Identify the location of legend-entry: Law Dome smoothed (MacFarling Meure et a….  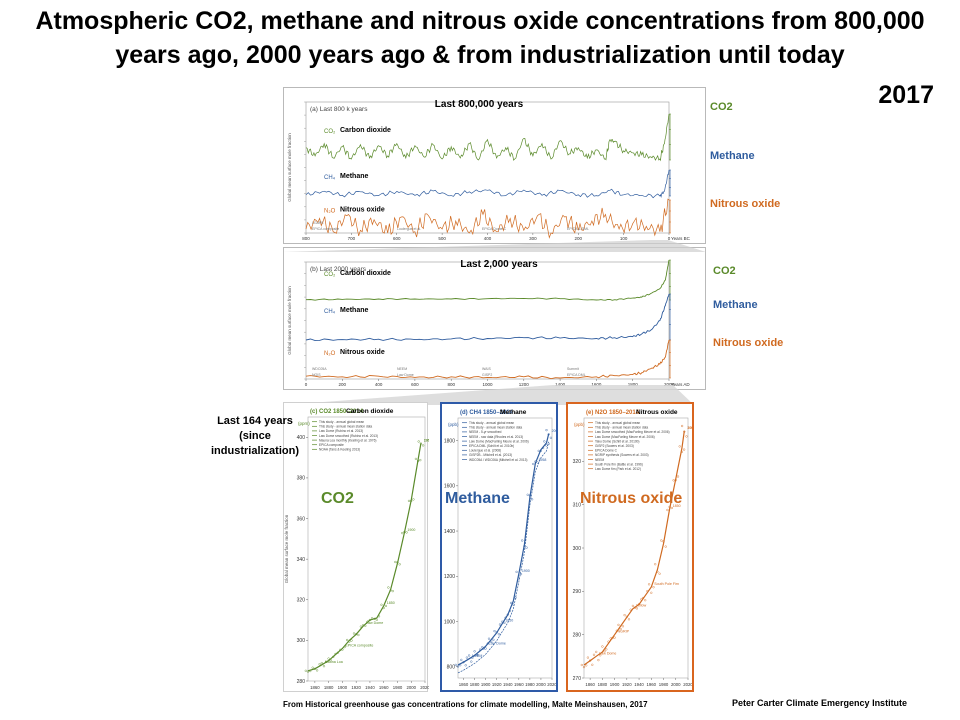
(632, 432).